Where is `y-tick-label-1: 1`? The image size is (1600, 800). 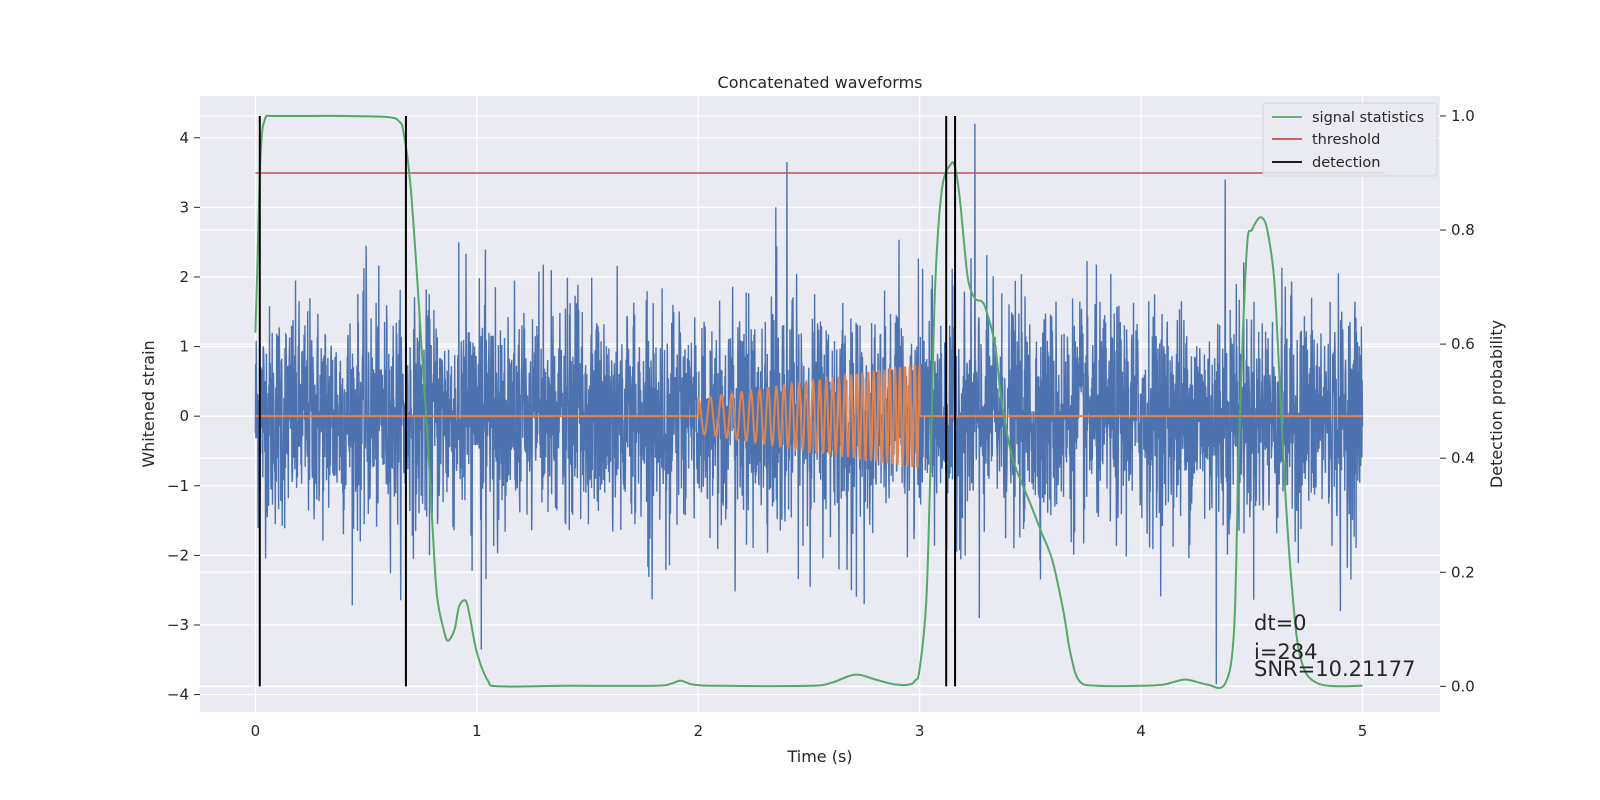
y-tick-label-1: 1 is located at coordinates (184, 347).